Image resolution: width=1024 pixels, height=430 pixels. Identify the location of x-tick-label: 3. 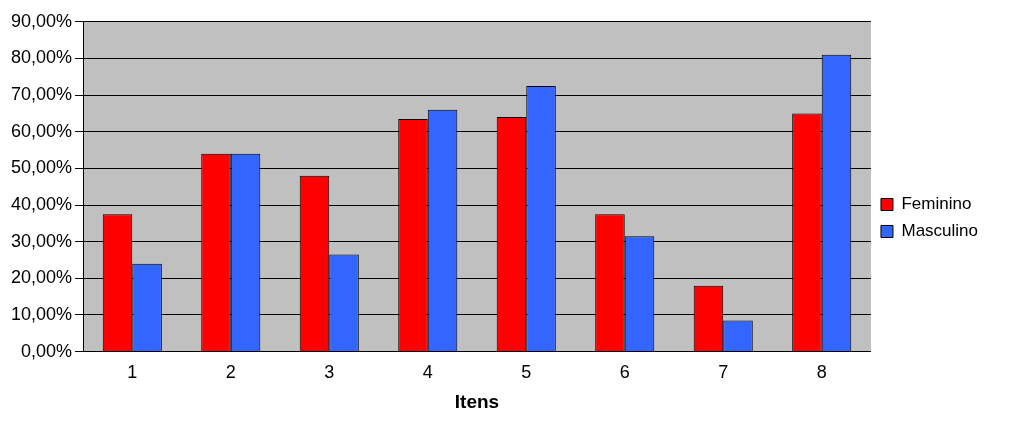
(329, 372).